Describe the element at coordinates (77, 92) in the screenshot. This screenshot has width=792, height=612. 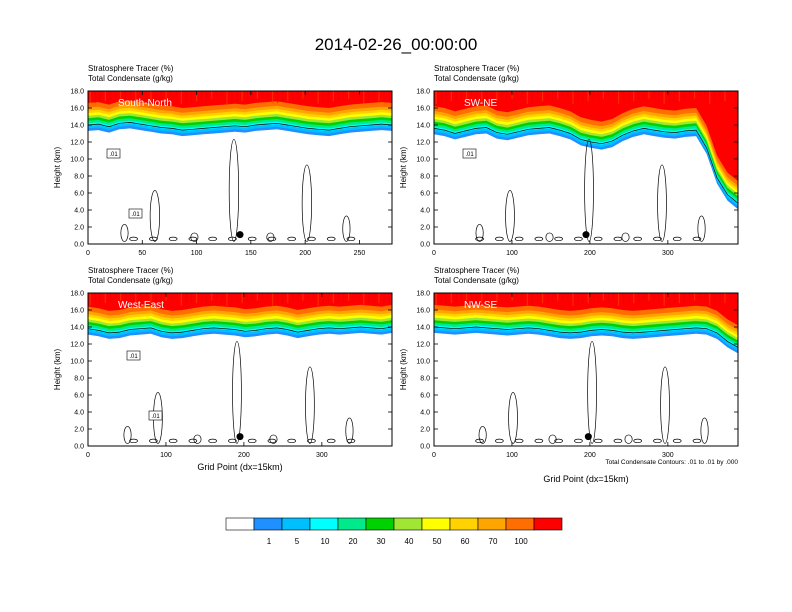
I see `y-tick-label: 18.0` at that location.